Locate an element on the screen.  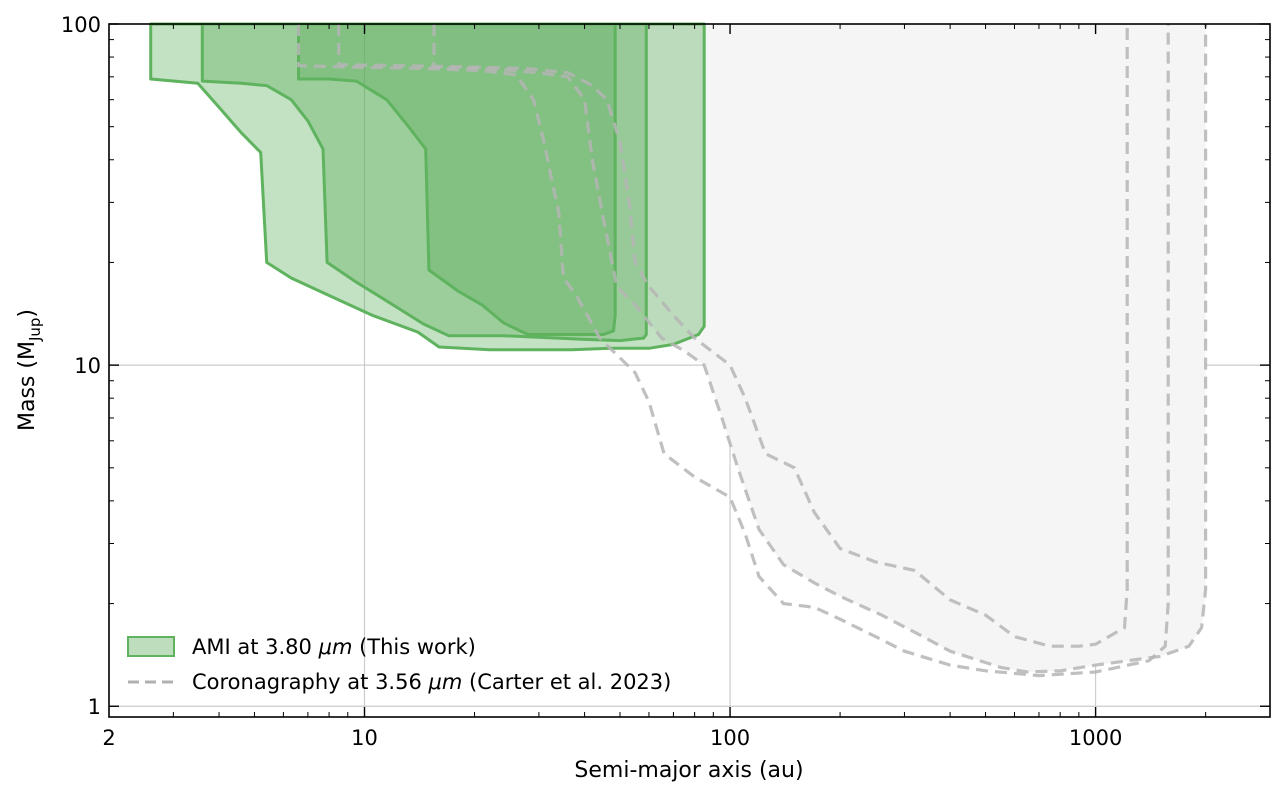
legend-label-coronagraphy-rest: (Carter et al. 2023) is located at coordinates (566, 682).